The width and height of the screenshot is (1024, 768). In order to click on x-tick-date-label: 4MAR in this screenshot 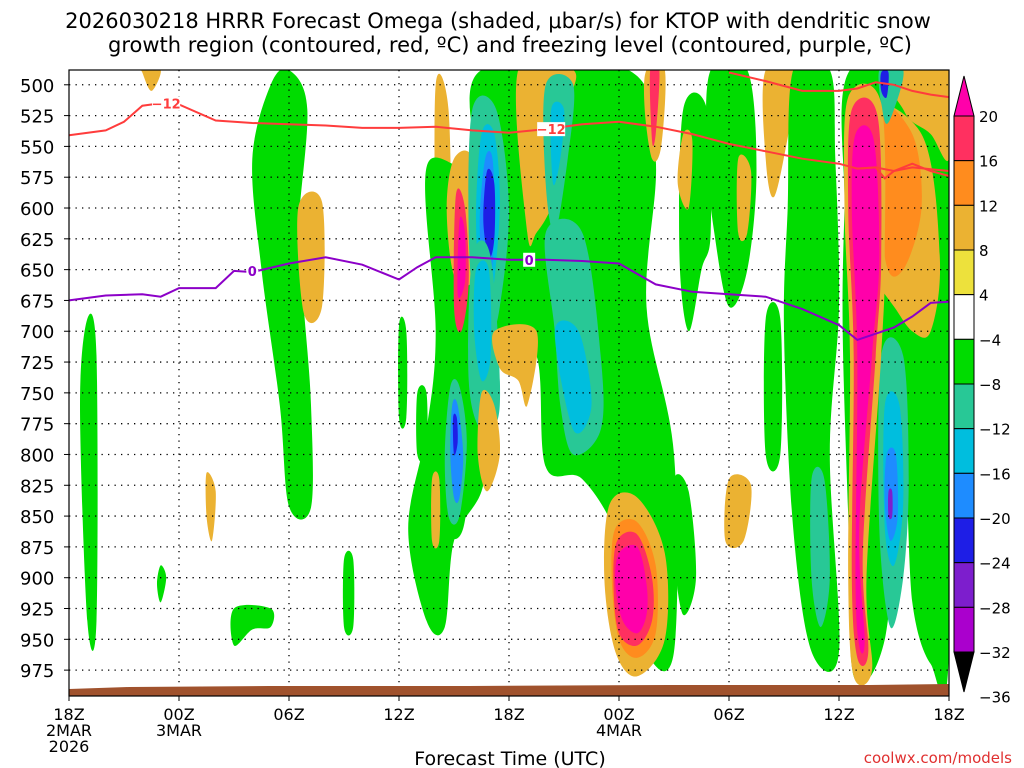, I will do `click(619, 730)`.